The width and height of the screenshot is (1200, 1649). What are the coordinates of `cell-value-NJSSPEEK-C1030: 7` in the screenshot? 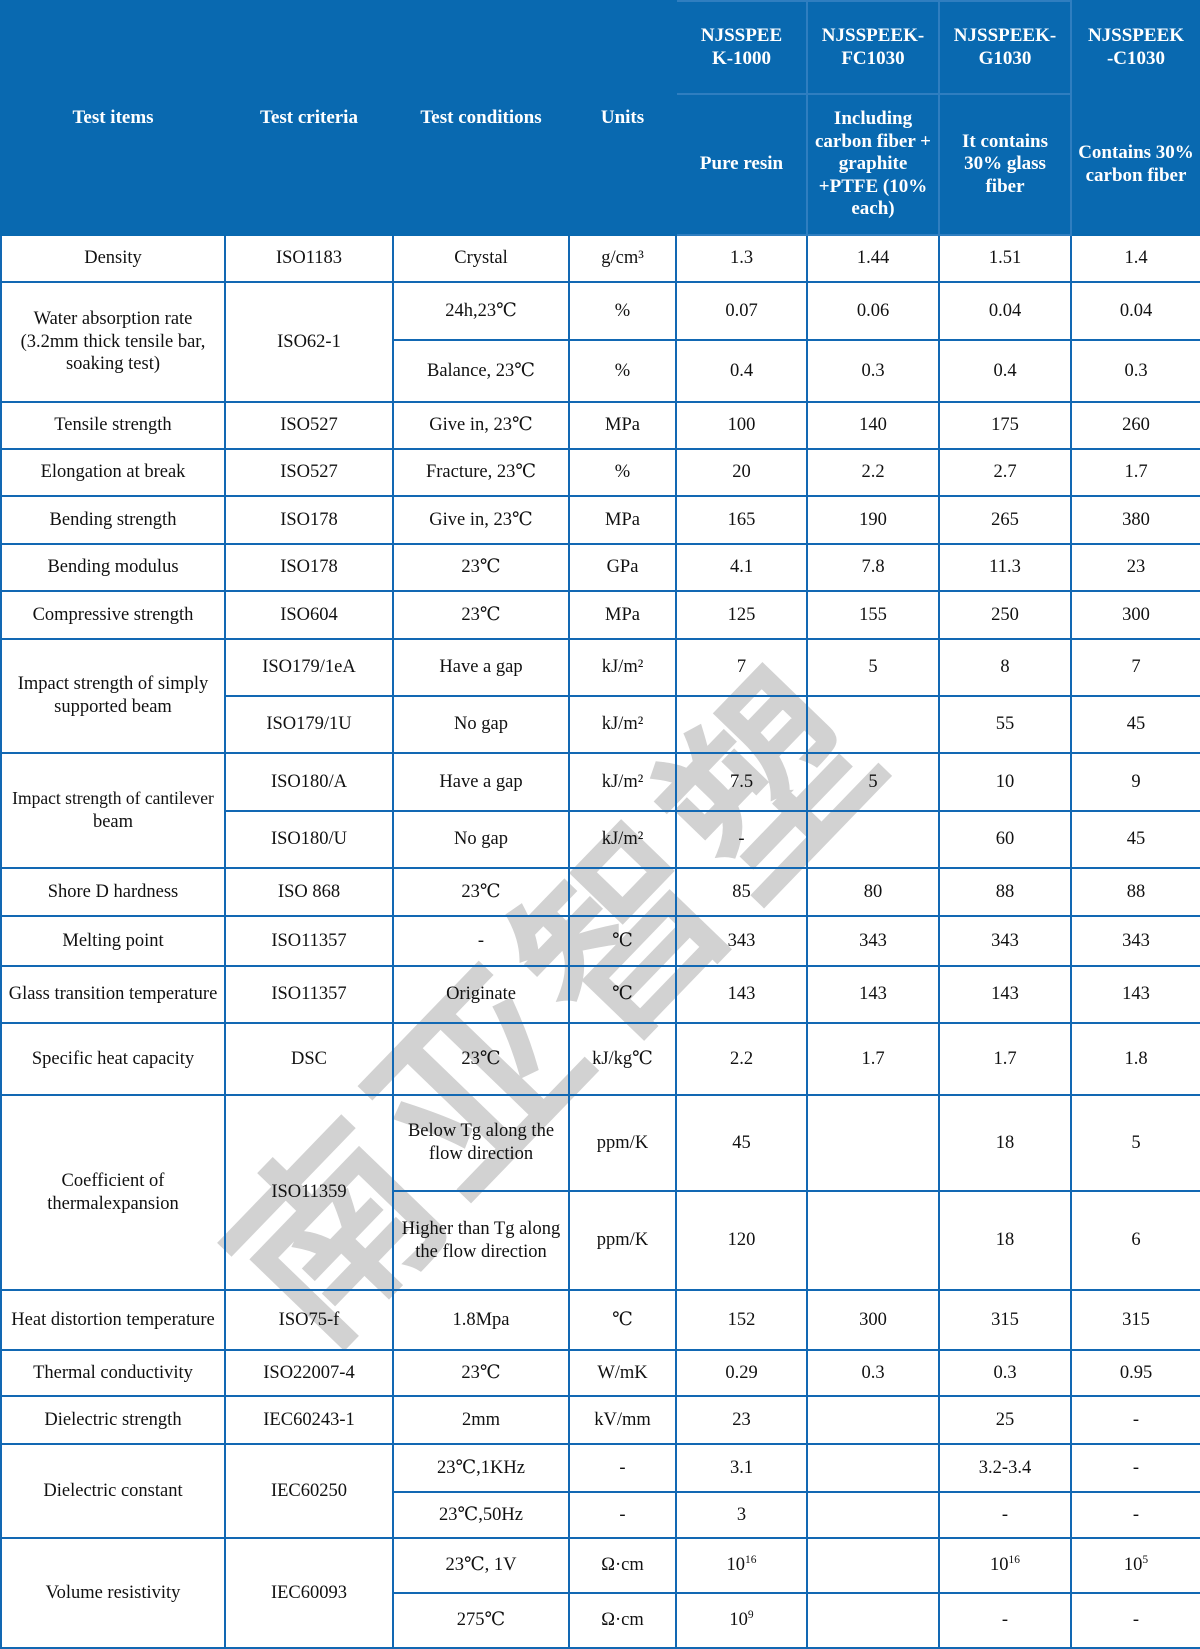 It's located at (1135, 667).